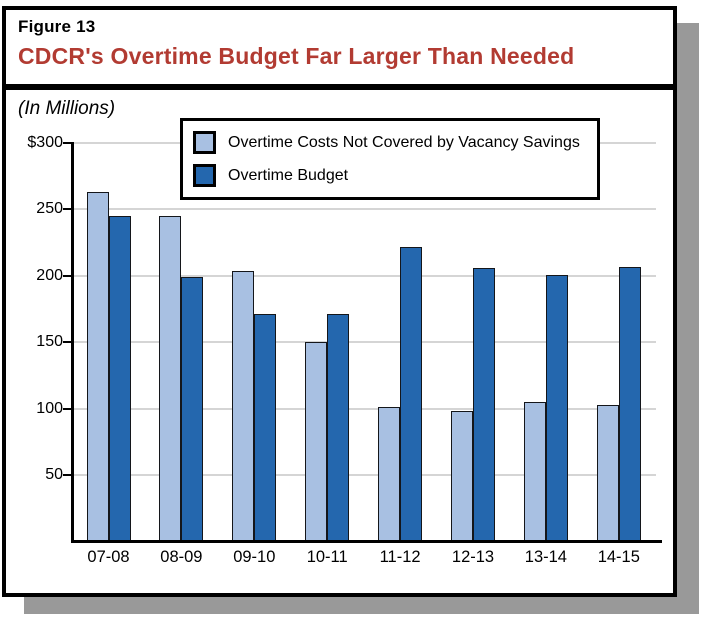  Describe the element at coordinates (366, 541) in the screenshot. I see `x-axis-line` at that location.